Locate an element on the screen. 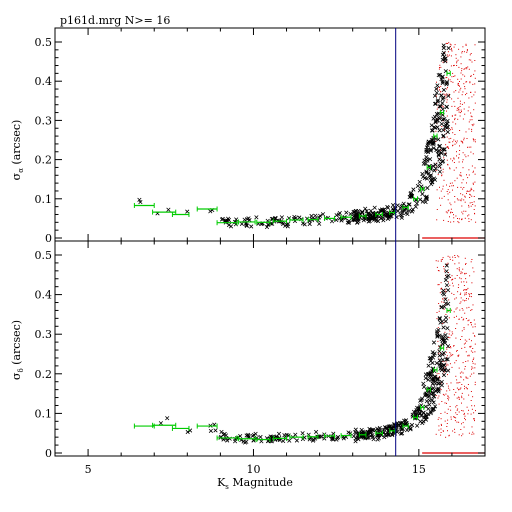 The image size is (512, 512). bottom-y-tick-label: 0.4 is located at coordinates (44, 295).